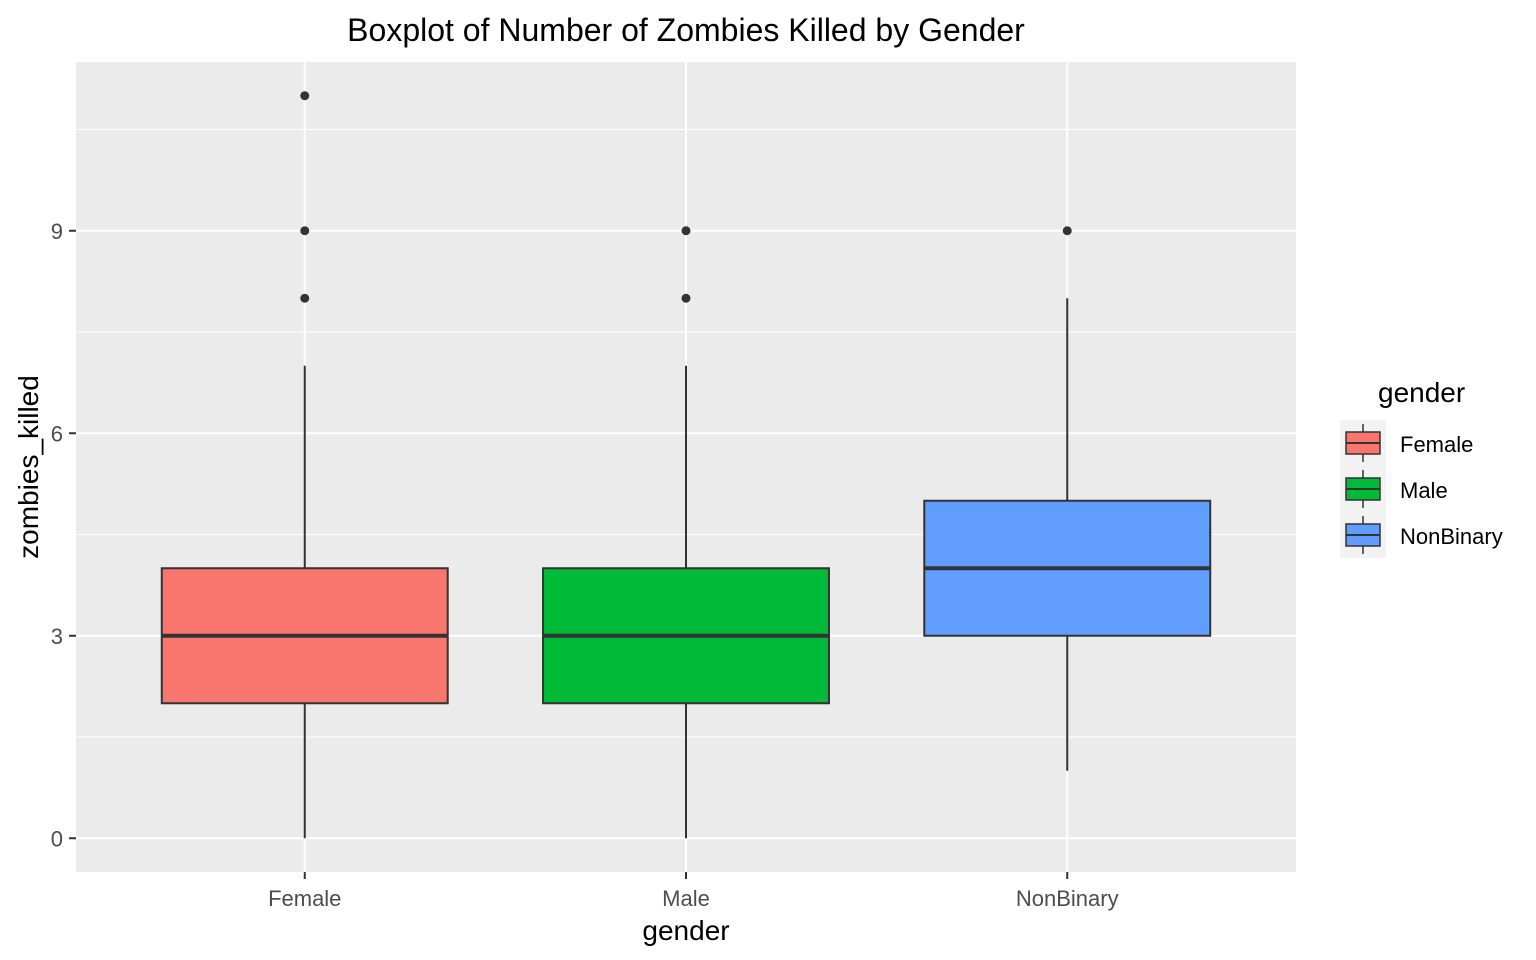  I want to click on legend-label: NonBinary, so click(1451, 536).